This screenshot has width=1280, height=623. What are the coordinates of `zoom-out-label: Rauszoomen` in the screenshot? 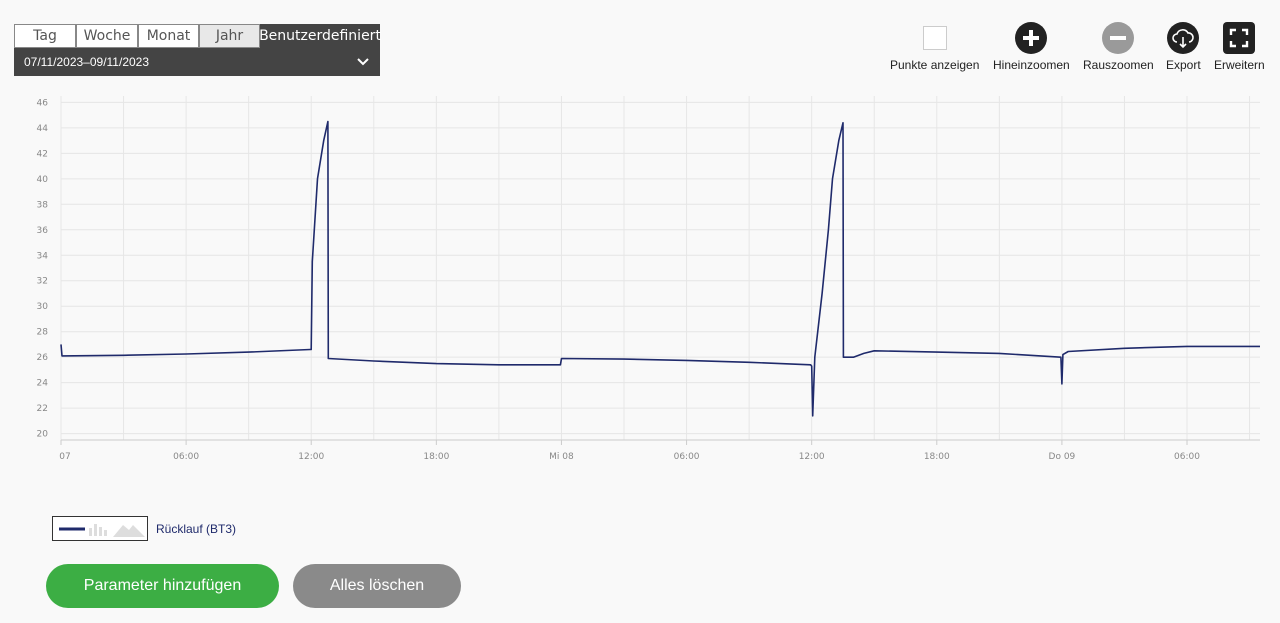 It's located at (1118, 65).